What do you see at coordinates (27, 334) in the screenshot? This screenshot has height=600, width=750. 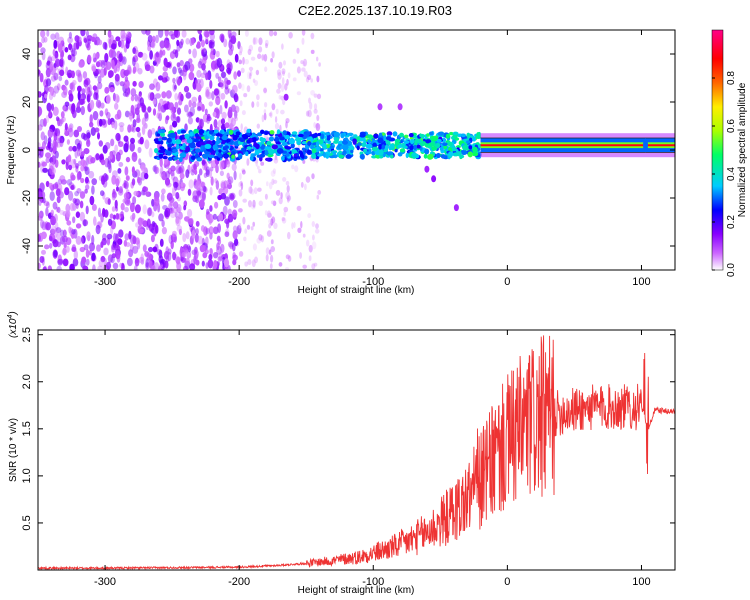 I see `snr-y-tick-label: 2.5` at bounding box center [27, 334].